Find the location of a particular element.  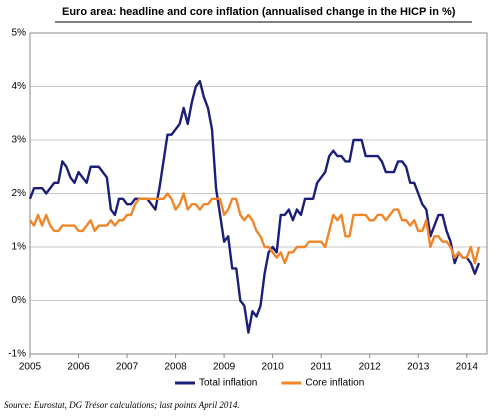

legend-label: Total inflation is located at coordinates (228, 383).